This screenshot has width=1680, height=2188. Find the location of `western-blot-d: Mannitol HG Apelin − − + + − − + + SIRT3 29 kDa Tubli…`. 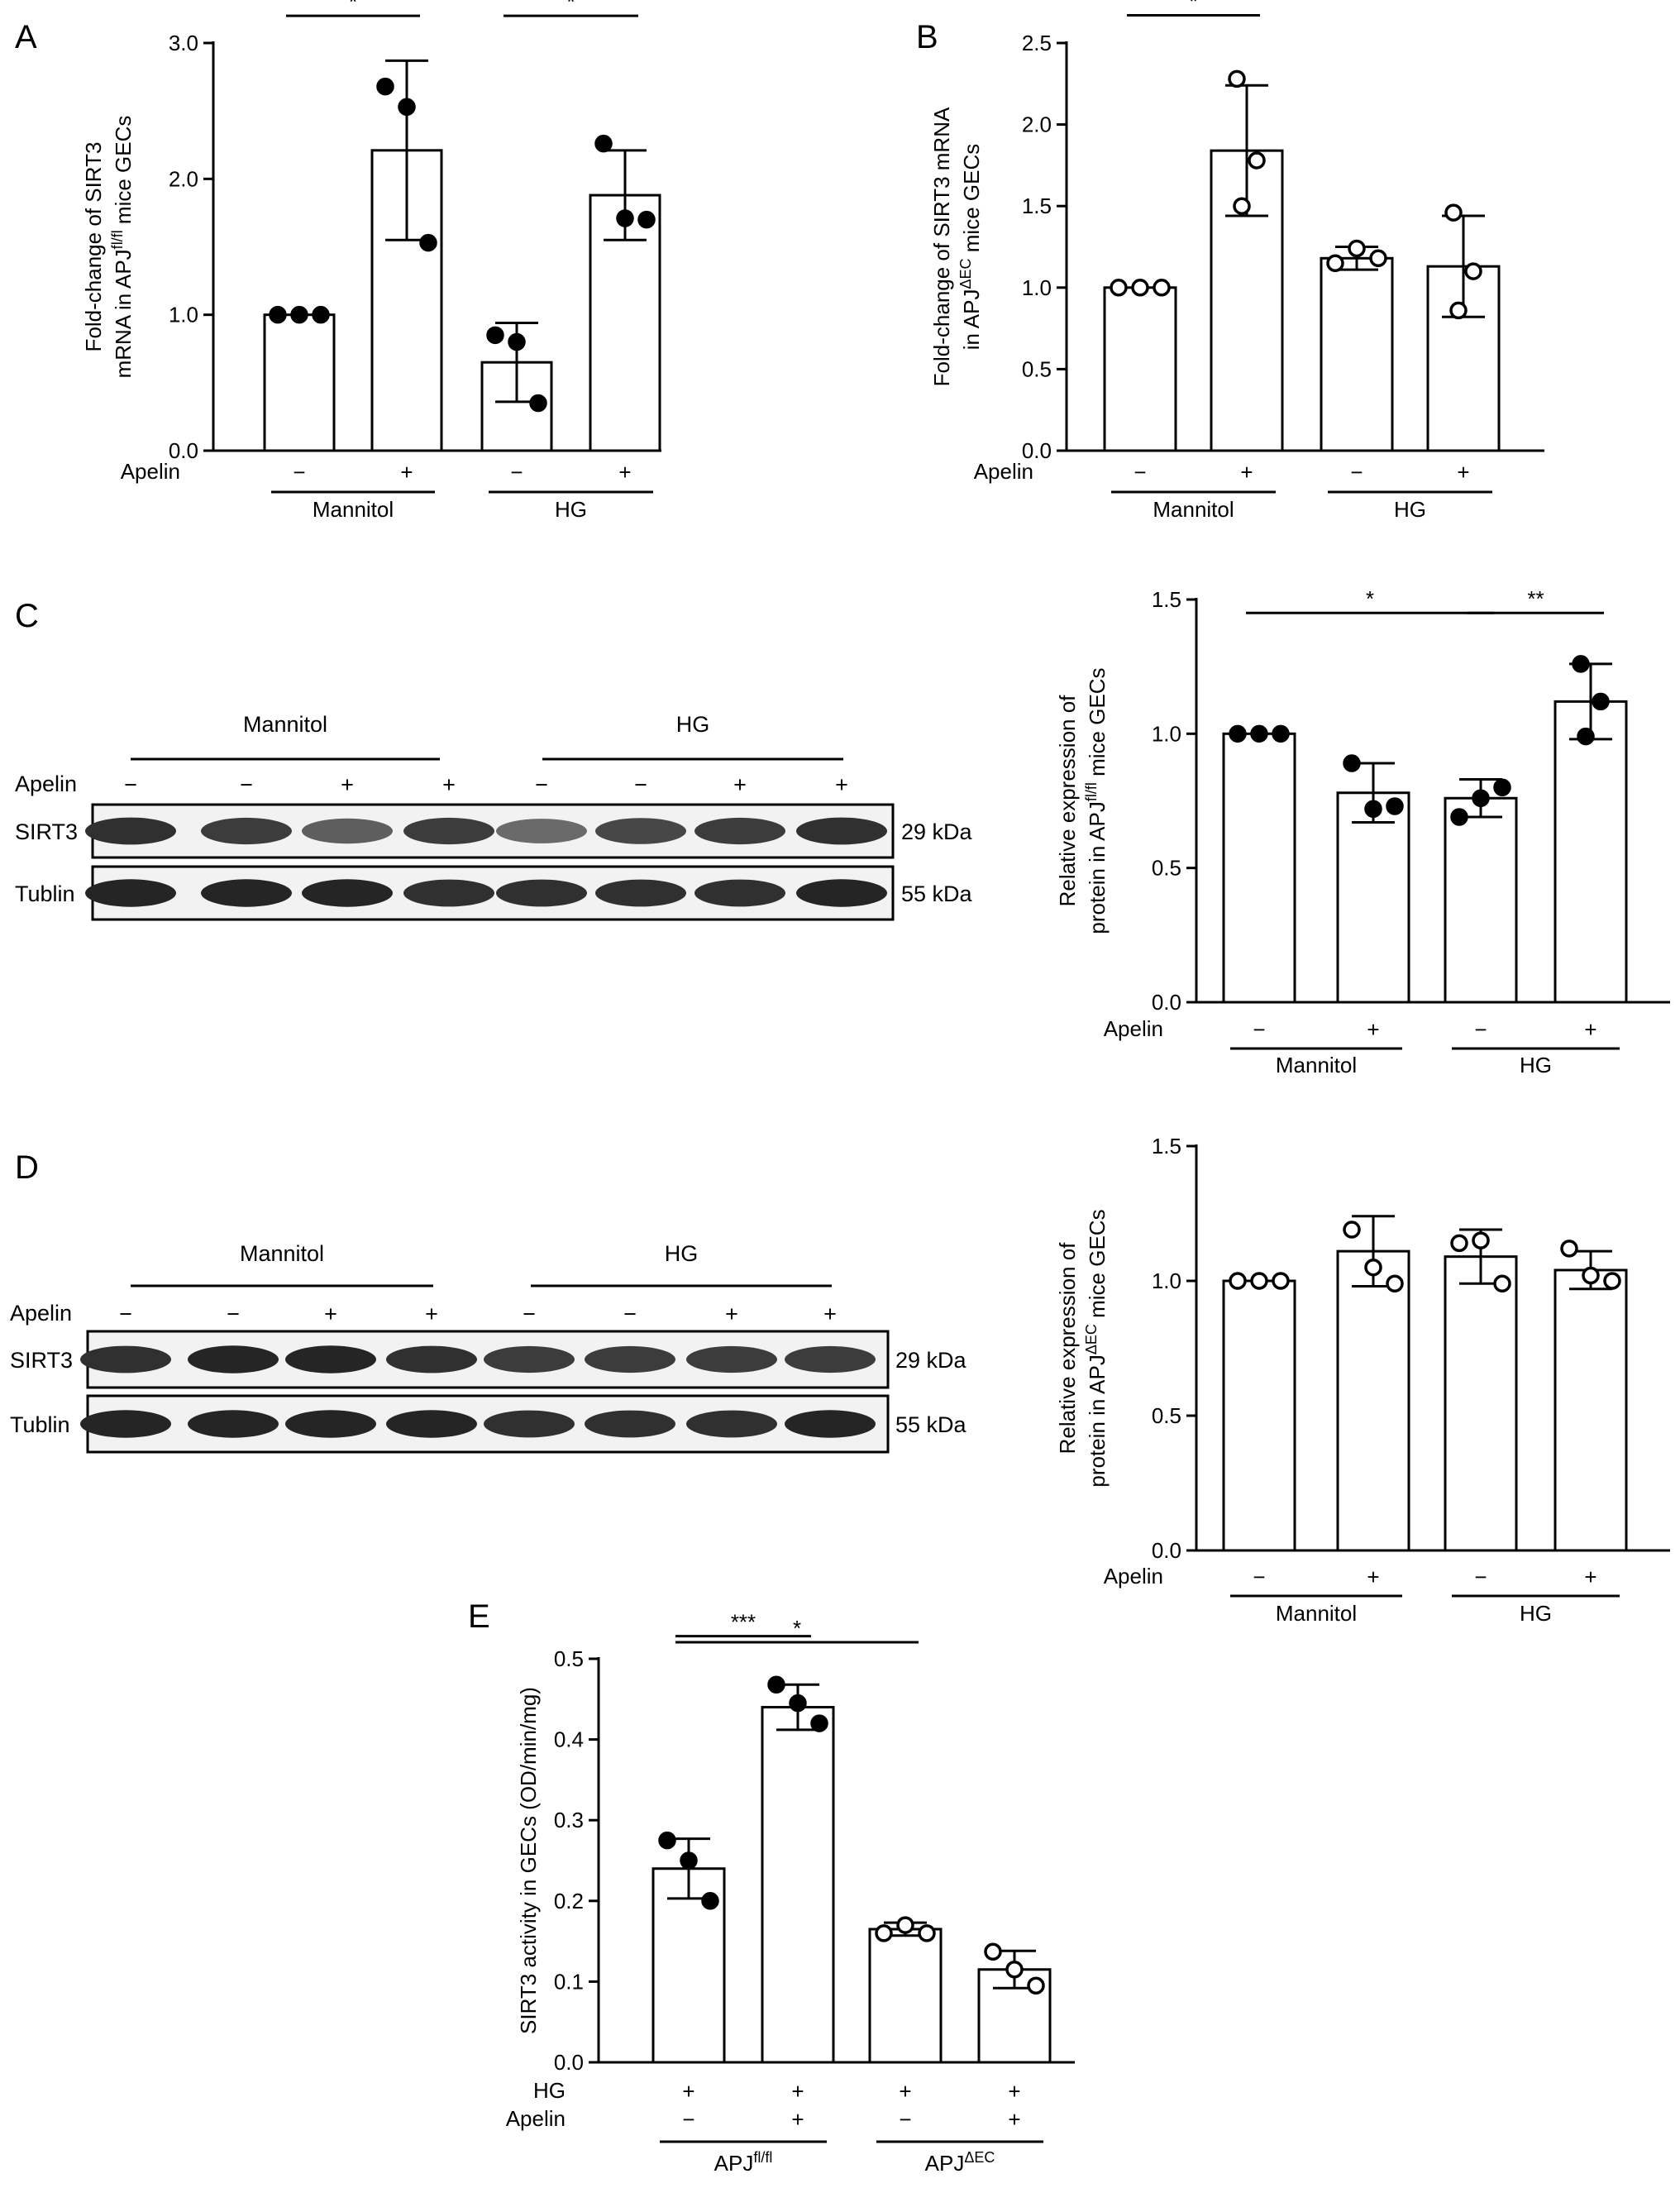

western-blot-d: Mannitol HG Apelin − − + + − − + + SIRT3 29 kDa Tubli… is located at coordinates (488, 1347).